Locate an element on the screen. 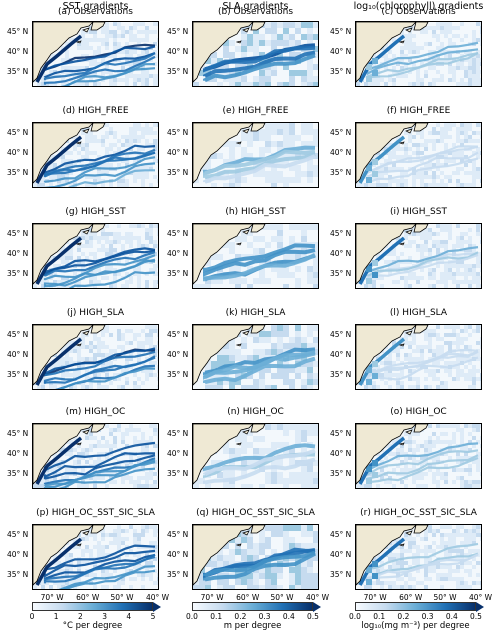  y-tick-label: 45° N is located at coordinates (178, 32).